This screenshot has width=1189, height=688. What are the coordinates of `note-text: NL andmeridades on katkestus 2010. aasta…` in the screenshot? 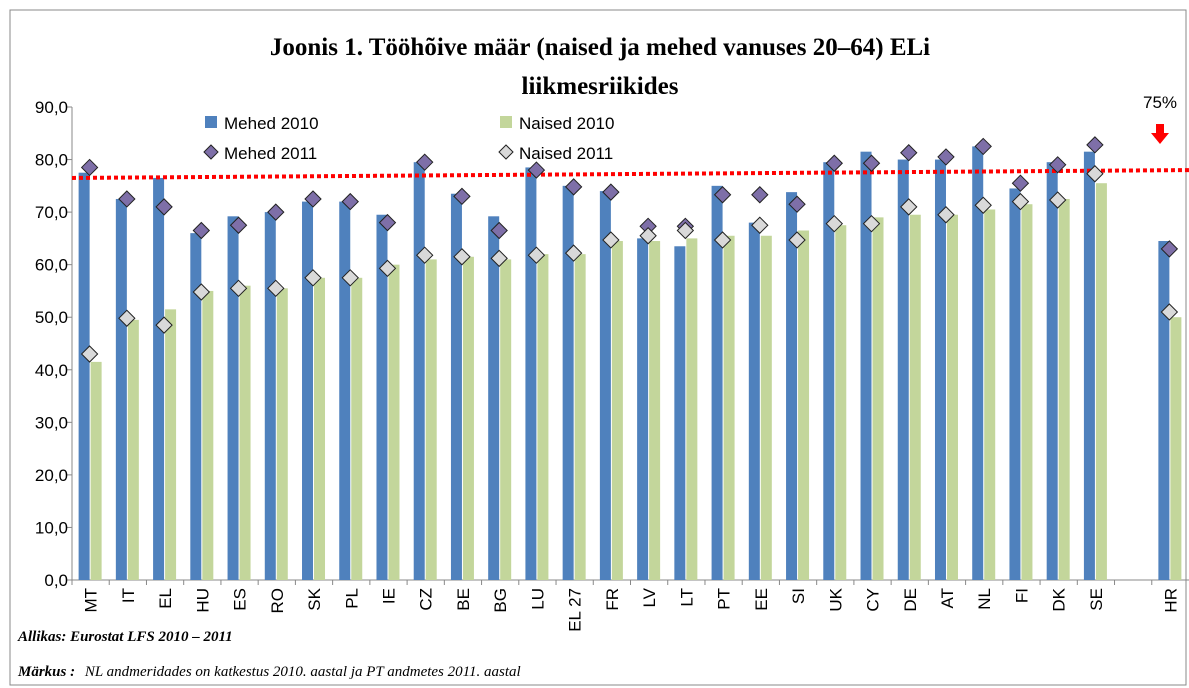 It's located at (302, 672).